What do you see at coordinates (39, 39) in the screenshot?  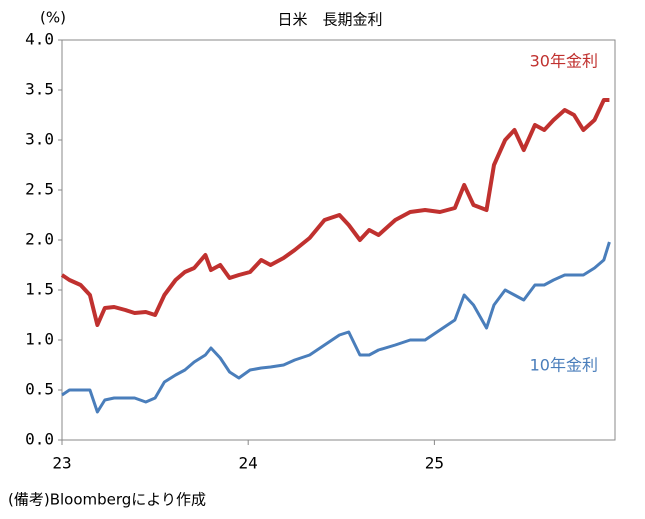 I see `y-tick-label: 4.0` at bounding box center [39, 39].